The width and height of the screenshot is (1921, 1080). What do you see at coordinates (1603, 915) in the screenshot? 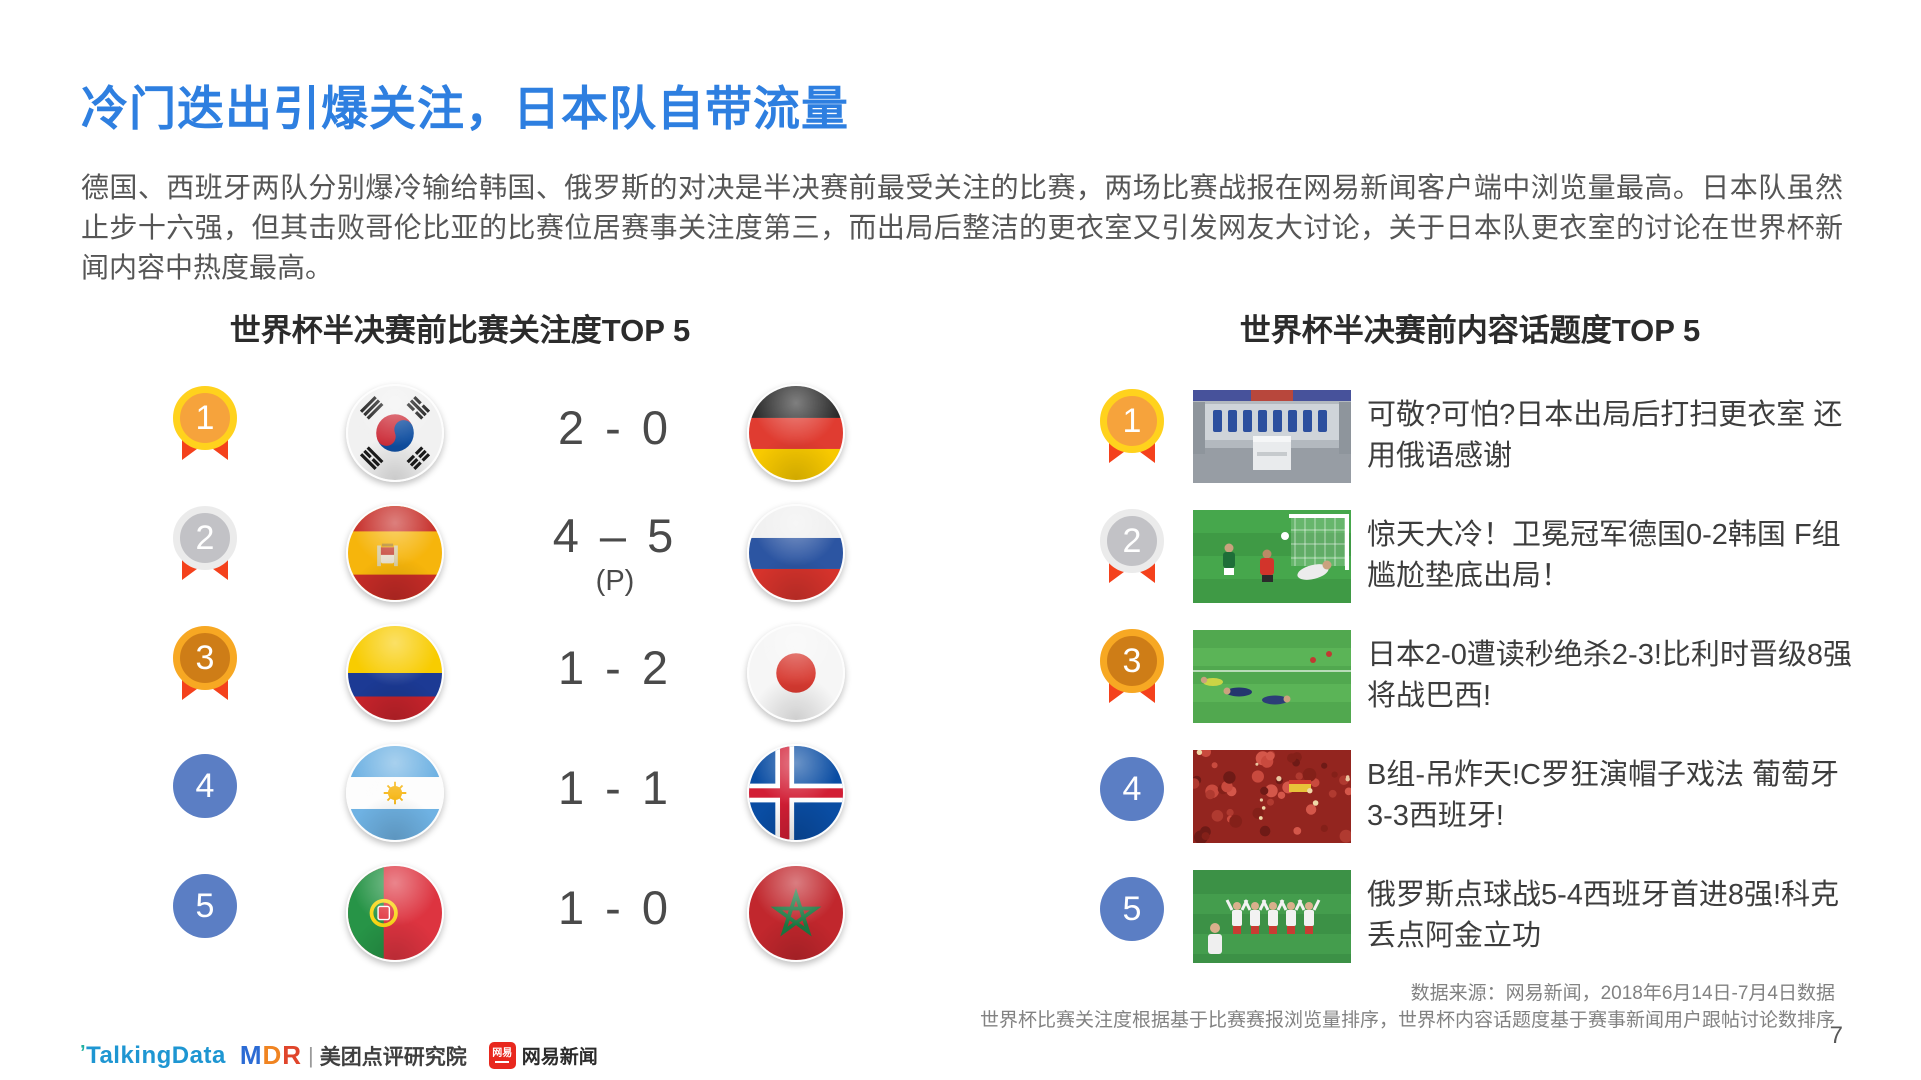
I see `news-headline: 俄罗斯点球战5-4西班牙首进8强!科克丢点阿金立功` at bounding box center [1603, 915].